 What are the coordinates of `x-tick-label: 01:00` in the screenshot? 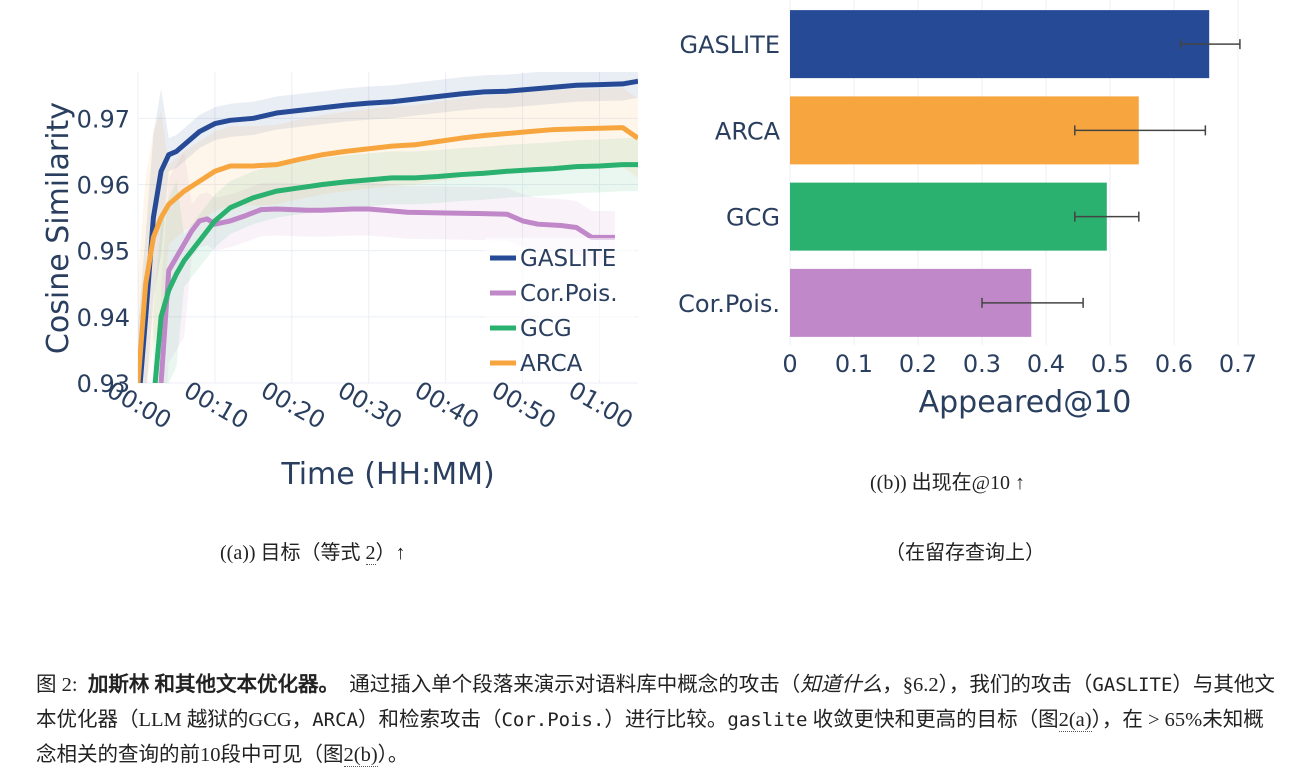 It's located at (601, 405).